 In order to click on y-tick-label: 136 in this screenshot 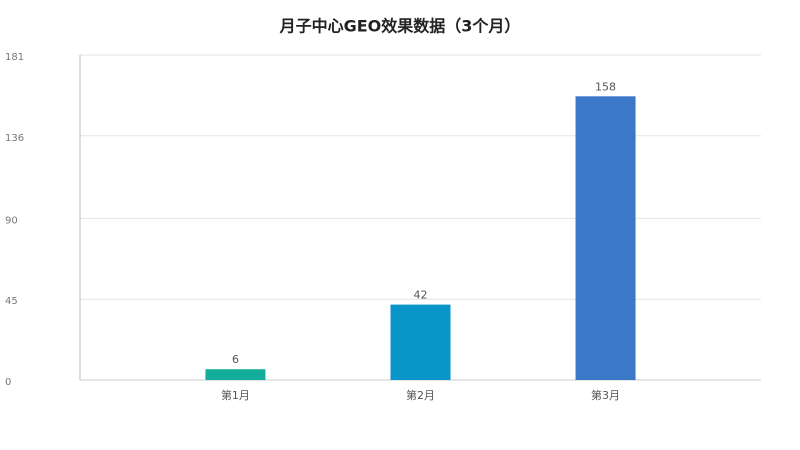, I will do `click(14, 138)`.